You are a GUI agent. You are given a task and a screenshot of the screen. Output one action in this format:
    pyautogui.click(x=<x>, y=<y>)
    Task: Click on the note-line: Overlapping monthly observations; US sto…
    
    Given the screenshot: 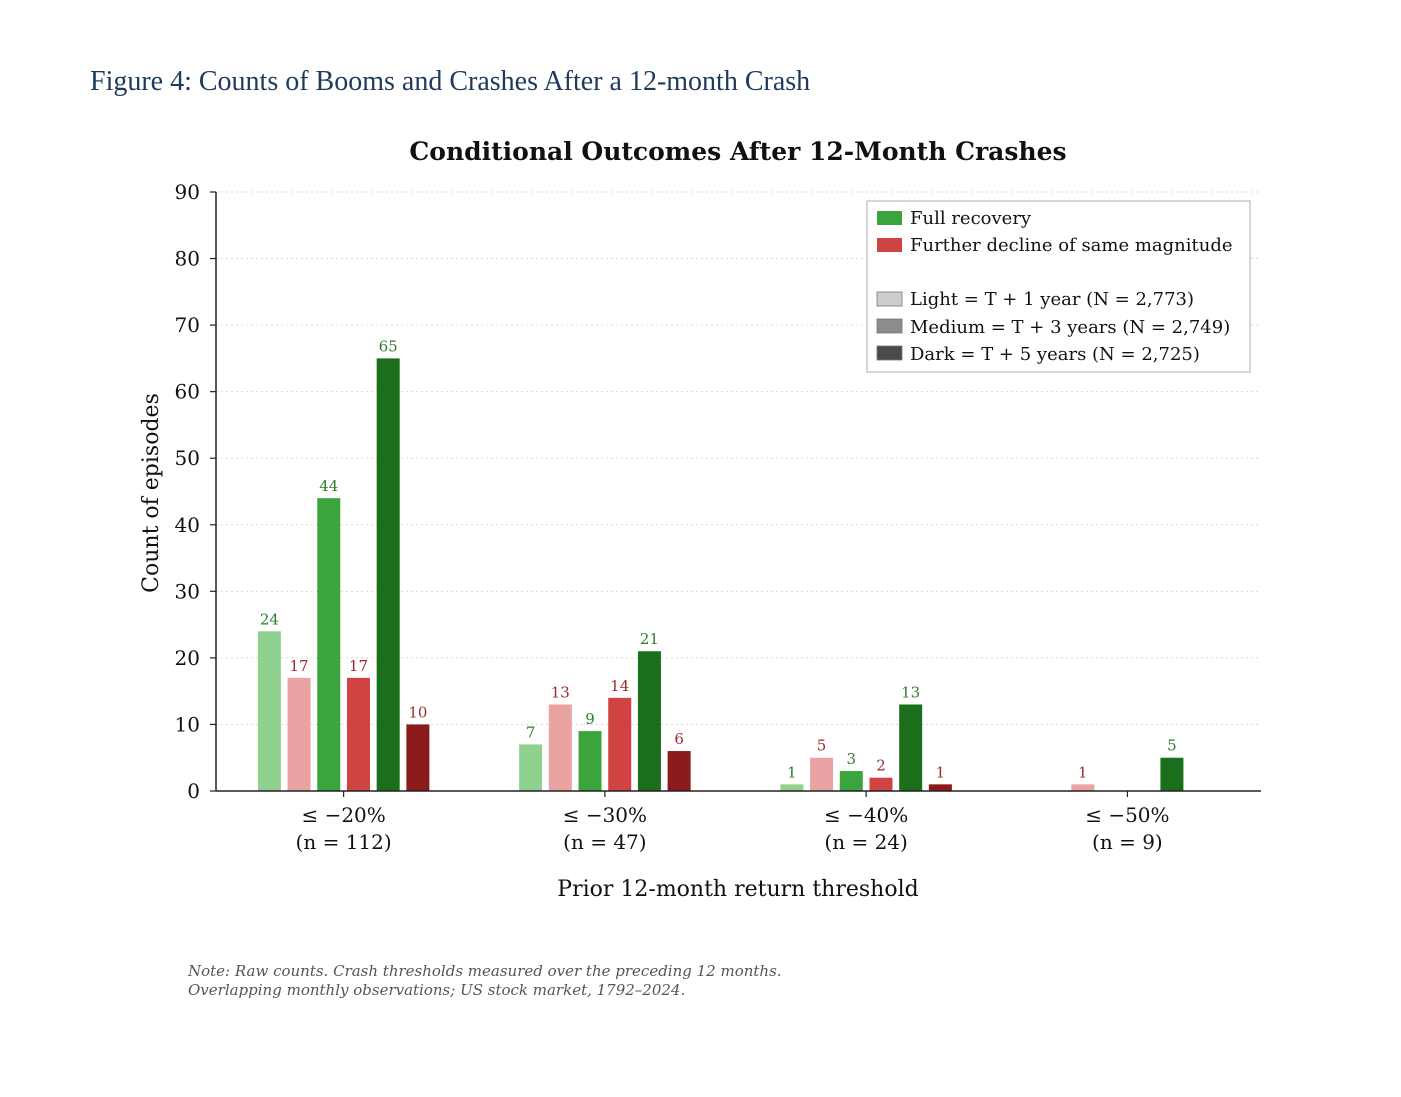 What is the action you would take?
    pyautogui.click(x=437, y=990)
    